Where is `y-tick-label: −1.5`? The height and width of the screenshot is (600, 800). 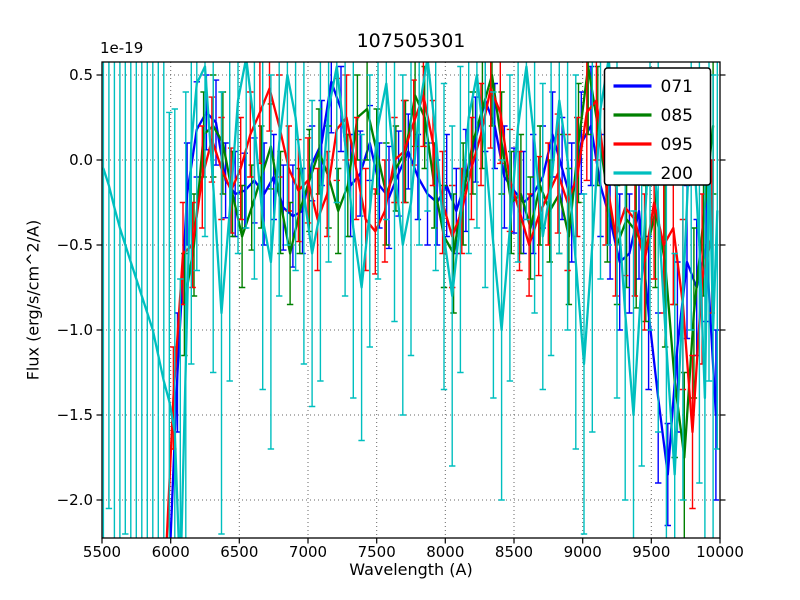
y-tick-label: −1.5 is located at coordinates (75, 415).